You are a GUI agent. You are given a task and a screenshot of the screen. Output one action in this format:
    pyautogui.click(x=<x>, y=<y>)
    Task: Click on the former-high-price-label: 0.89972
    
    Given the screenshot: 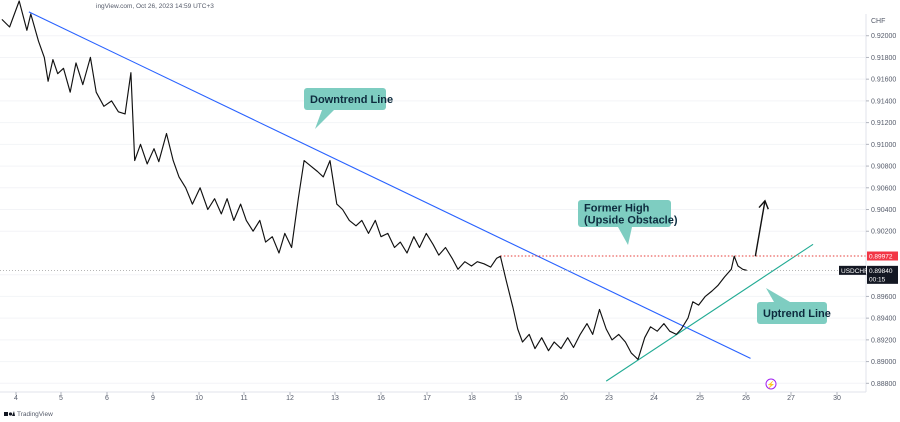 What is the action you would take?
    pyautogui.click(x=882, y=256)
    